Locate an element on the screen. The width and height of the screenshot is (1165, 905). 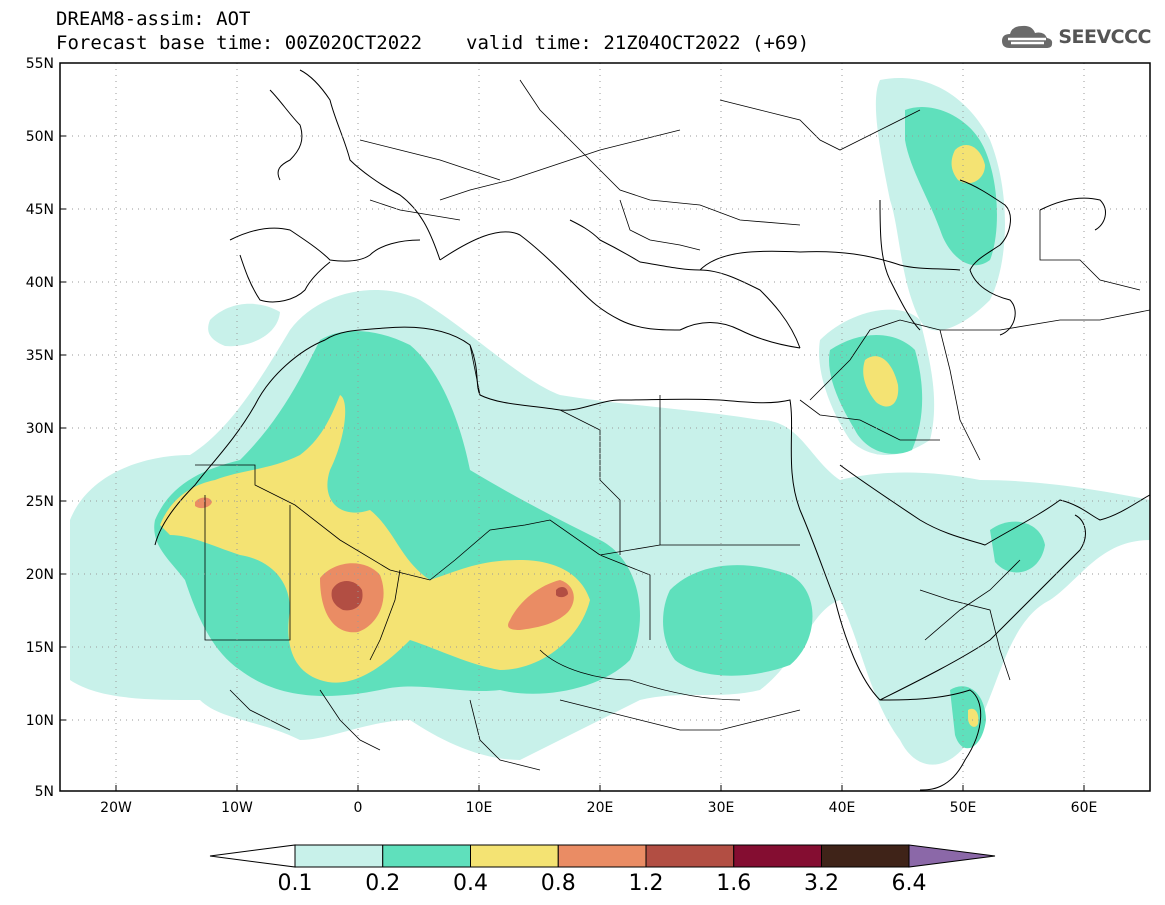
colorbar-label: 1.2 is located at coordinates (646, 883).